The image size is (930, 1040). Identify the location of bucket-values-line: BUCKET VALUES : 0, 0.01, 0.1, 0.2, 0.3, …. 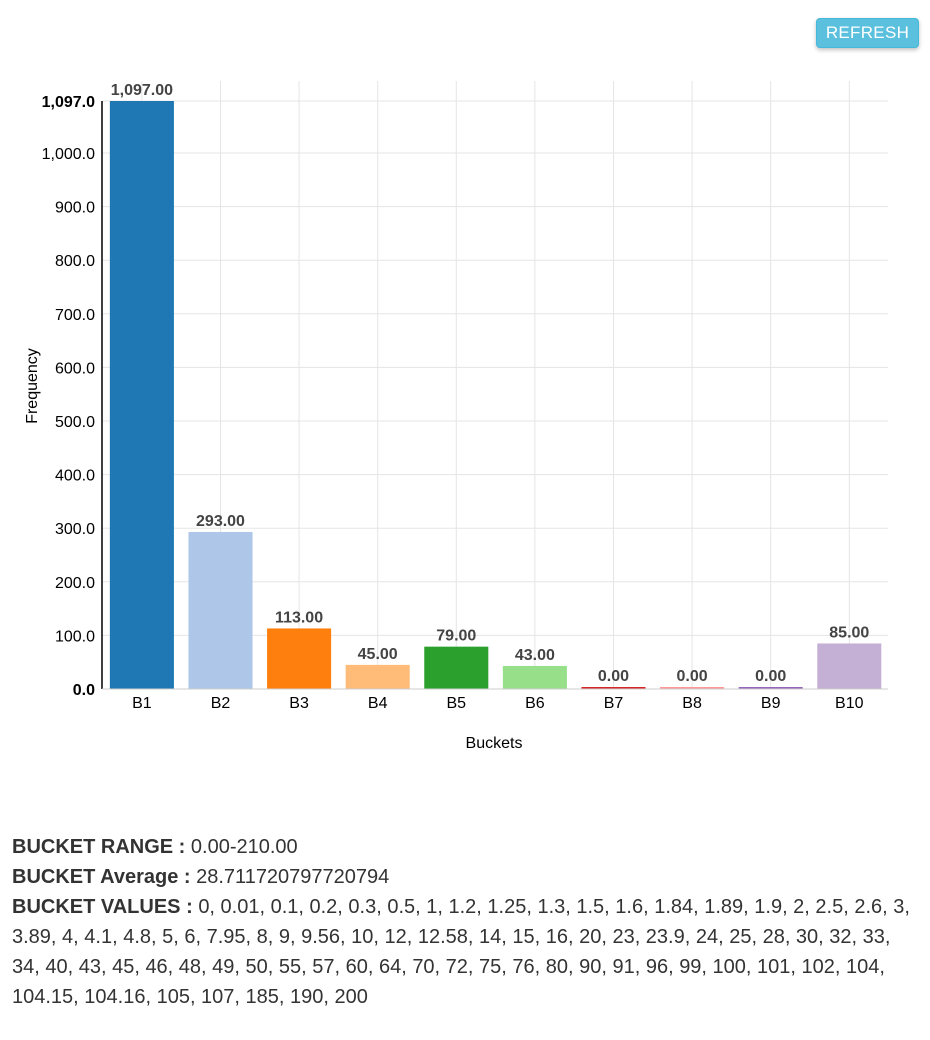
(465, 952).